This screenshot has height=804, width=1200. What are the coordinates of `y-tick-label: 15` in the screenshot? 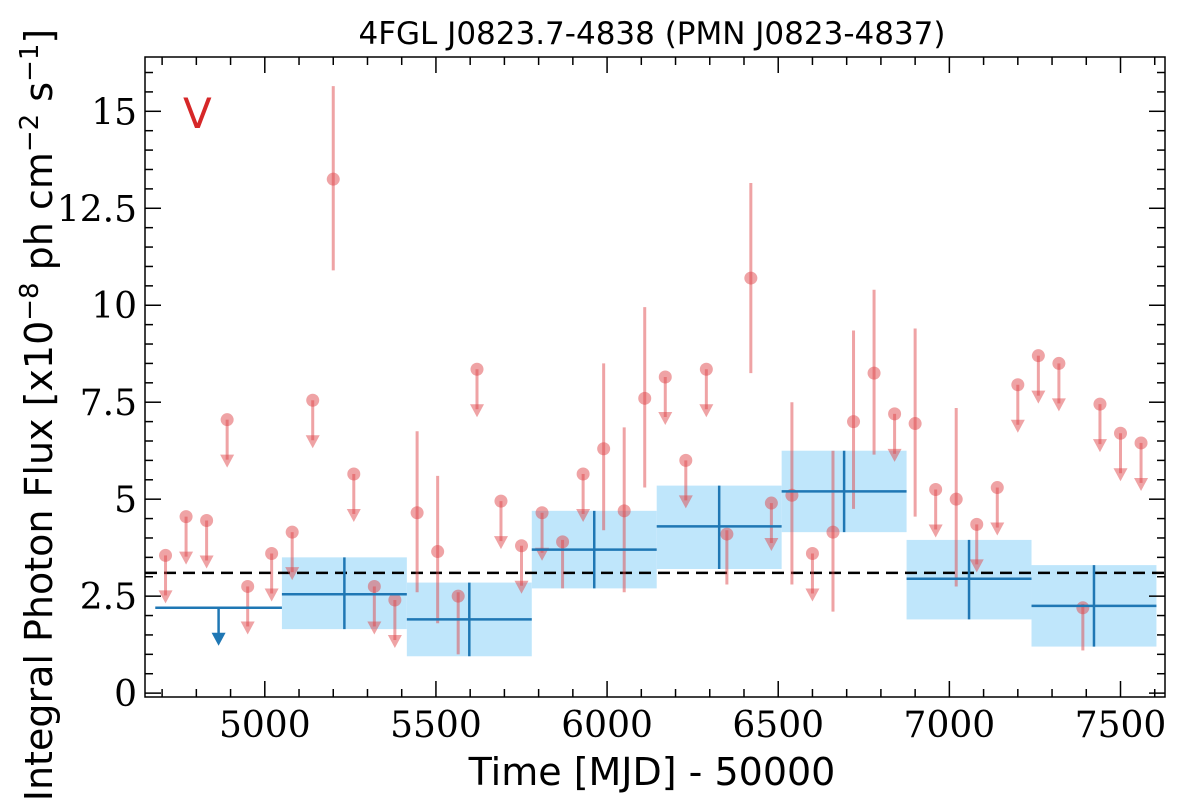 It's located at (114, 112).